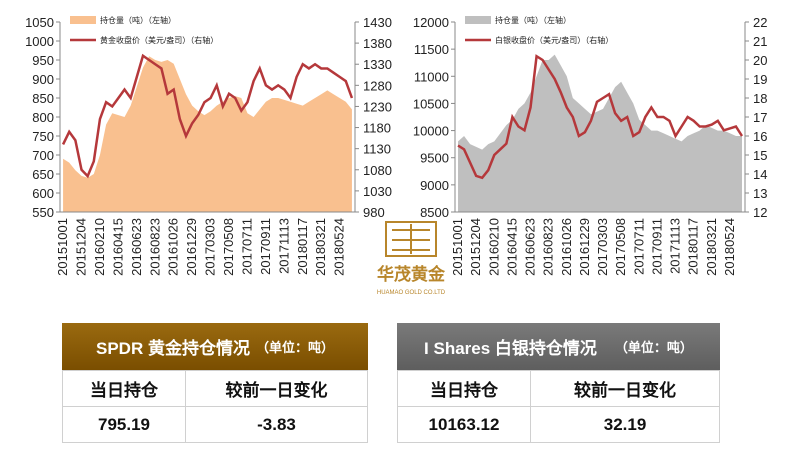 This screenshot has height=453, width=802. I want to click on y2-tick-label: 1030, so click(377, 191).